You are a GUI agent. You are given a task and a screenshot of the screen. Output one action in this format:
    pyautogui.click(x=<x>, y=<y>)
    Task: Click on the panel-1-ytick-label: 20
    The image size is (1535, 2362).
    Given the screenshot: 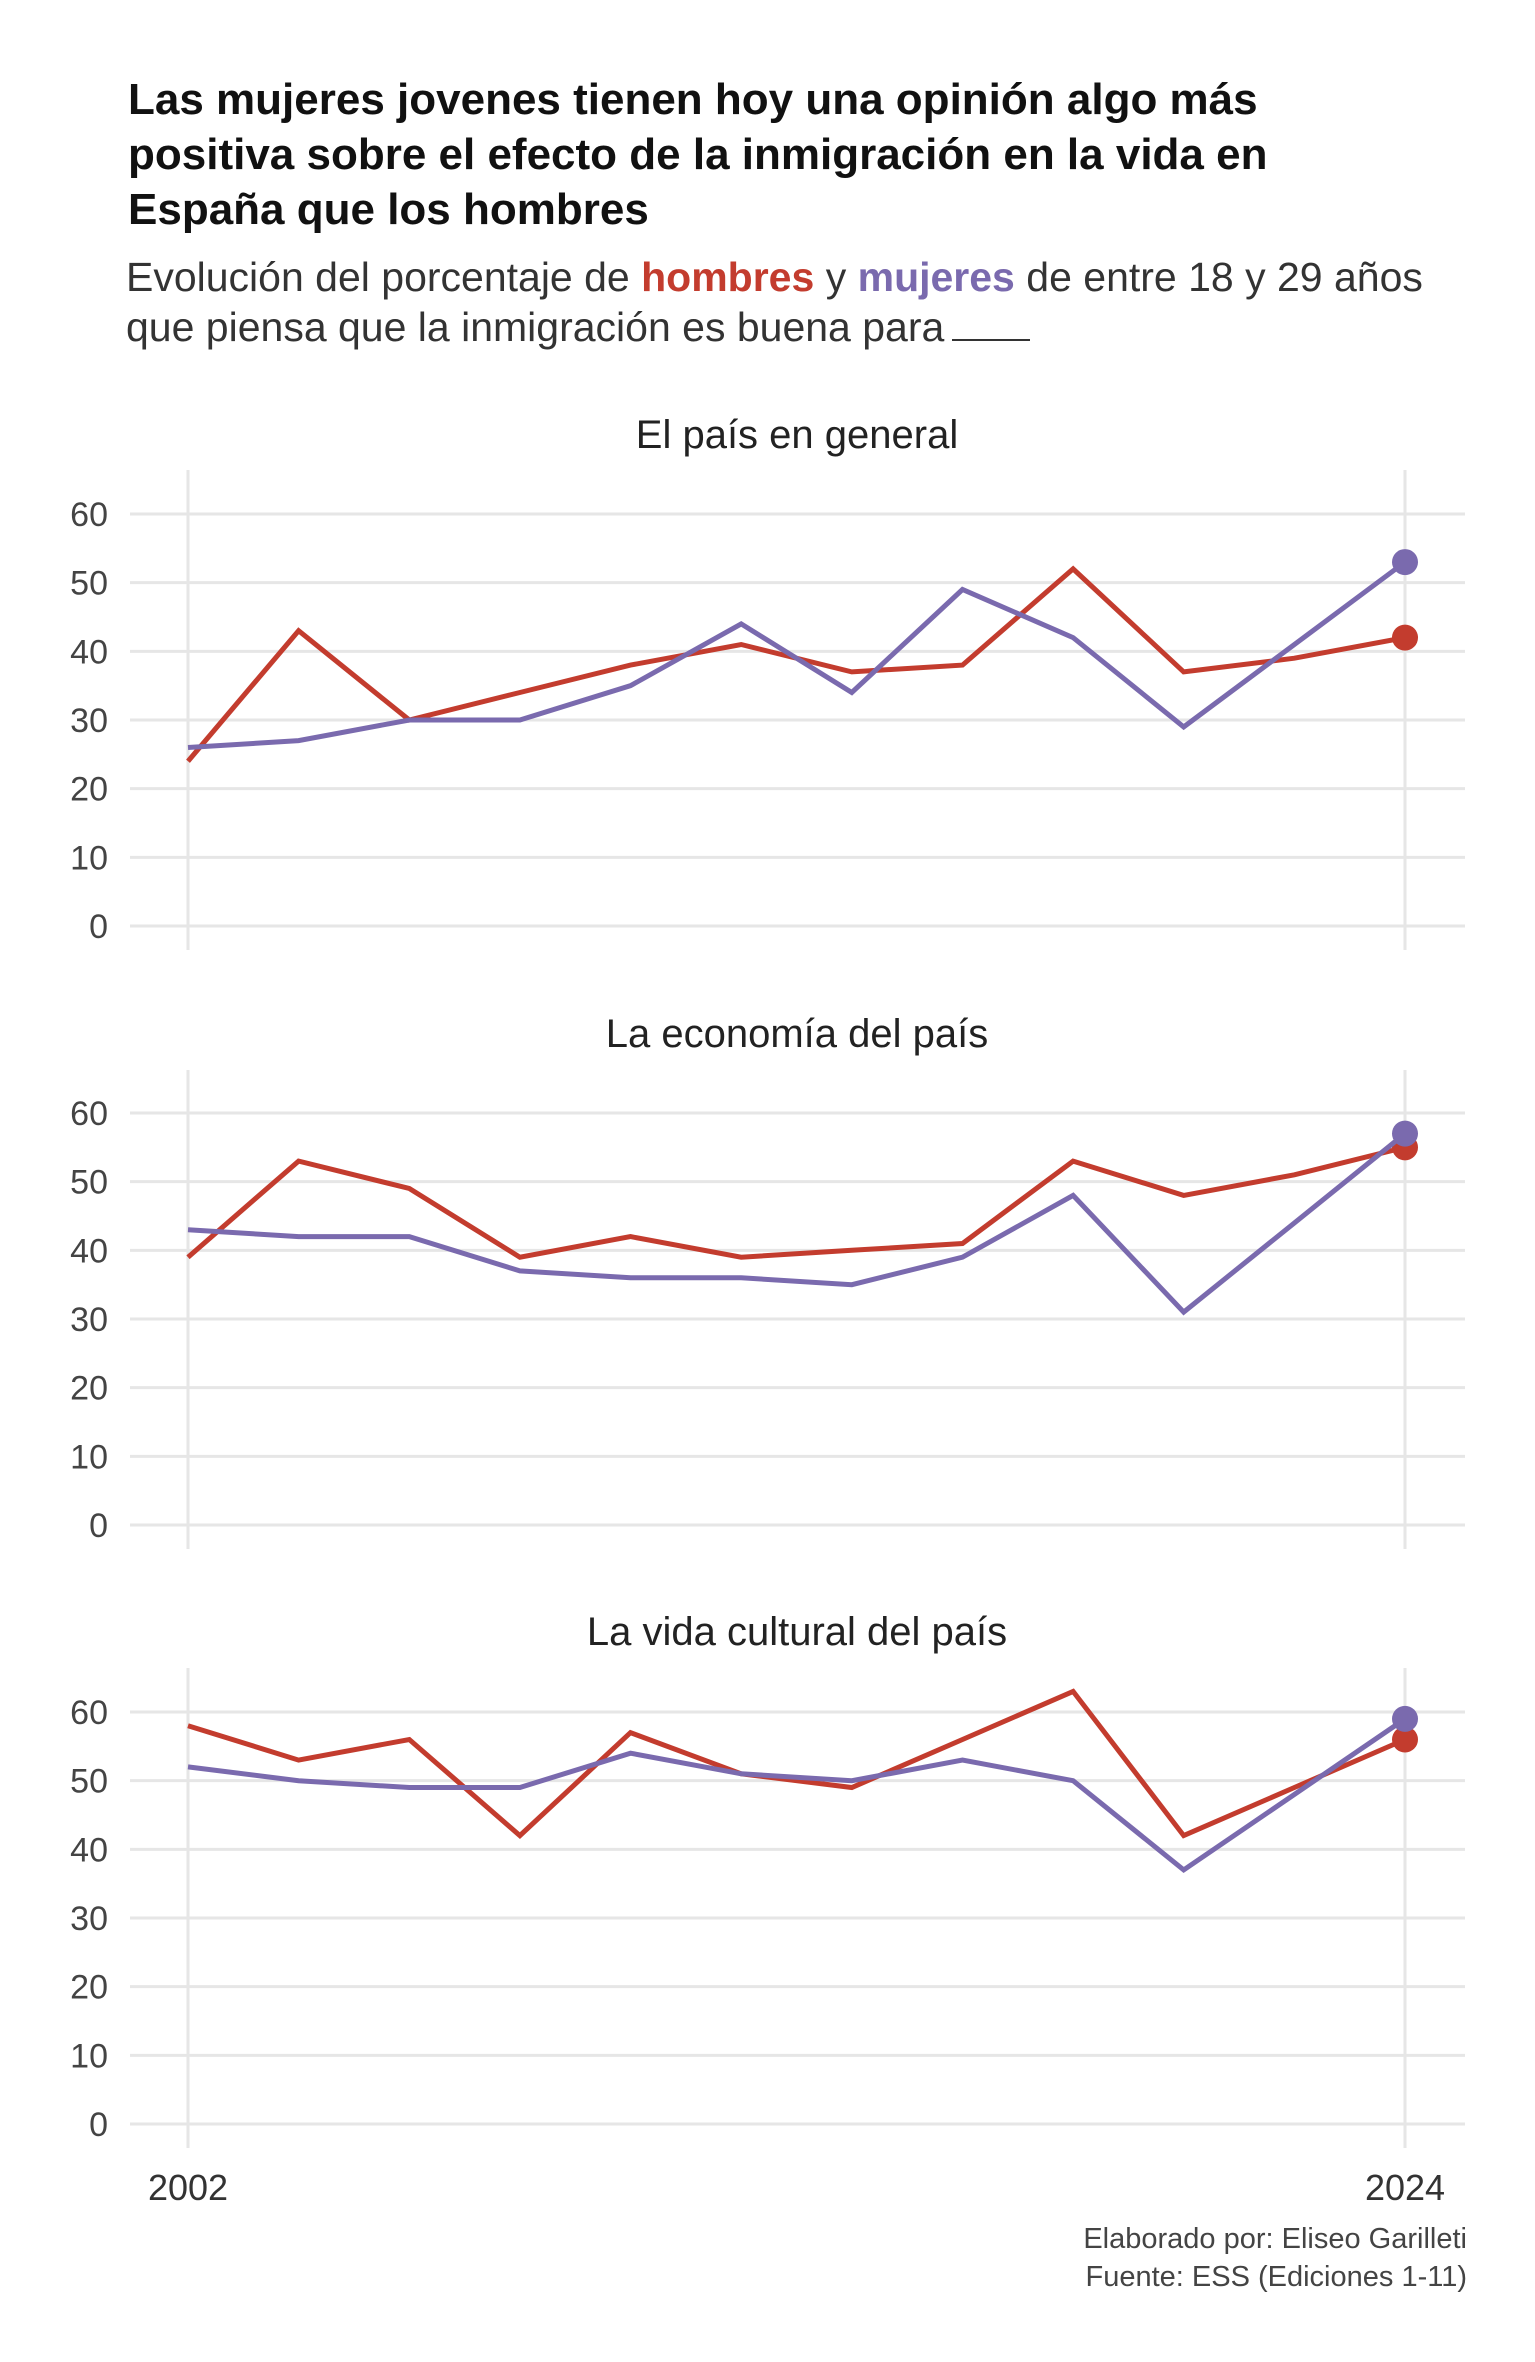 What is the action you would take?
    pyautogui.click(x=89, y=790)
    